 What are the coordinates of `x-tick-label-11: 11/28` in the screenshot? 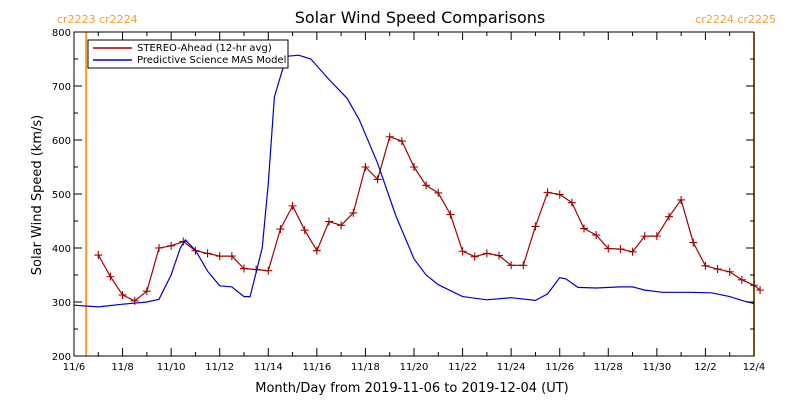 It's located at (608, 367).